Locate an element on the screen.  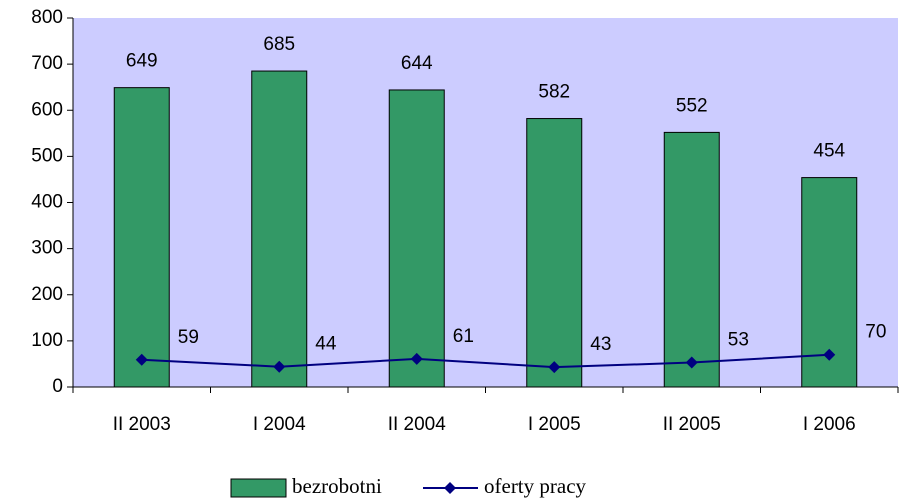
x-tick-label: II 2005 is located at coordinates (692, 424).